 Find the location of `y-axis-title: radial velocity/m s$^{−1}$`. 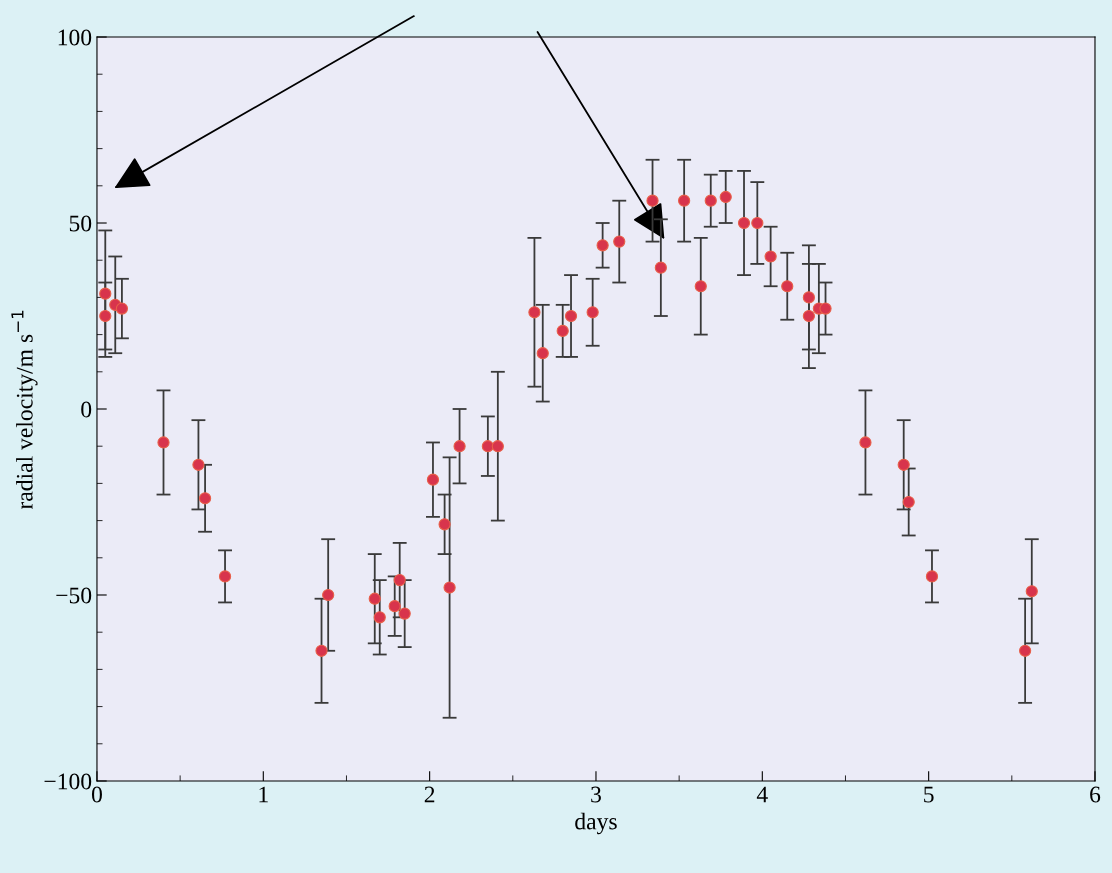

y-axis-title: radial velocity/m s$^{−1}$ is located at coordinates (24, 410).